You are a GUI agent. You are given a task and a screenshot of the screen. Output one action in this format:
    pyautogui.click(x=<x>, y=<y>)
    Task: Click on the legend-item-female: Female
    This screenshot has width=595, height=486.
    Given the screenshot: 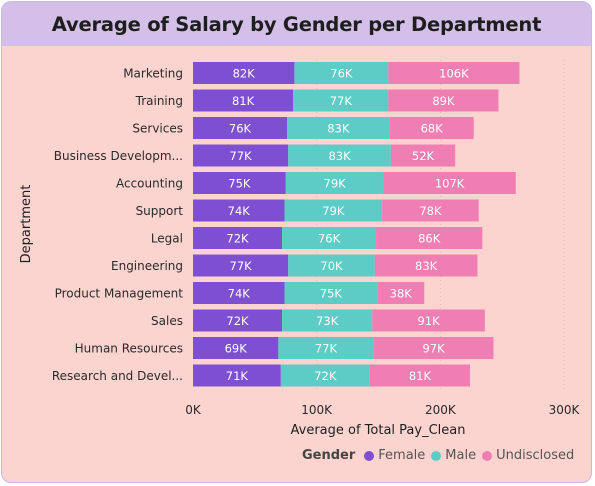 What is the action you would take?
    pyautogui.click(x=394, y=455)
    